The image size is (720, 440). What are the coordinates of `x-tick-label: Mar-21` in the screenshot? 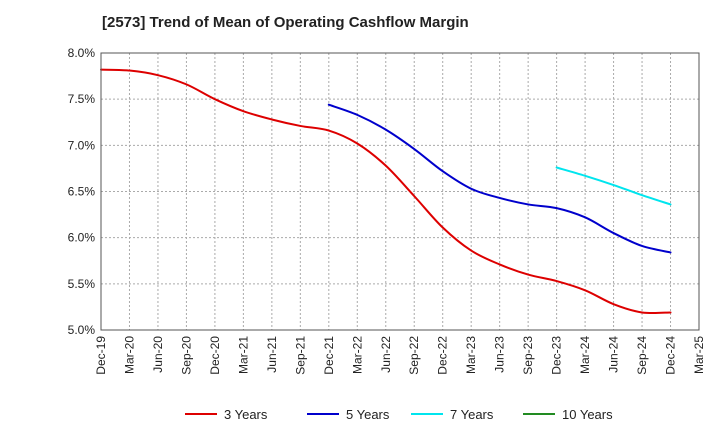 It's located at (243, 355).